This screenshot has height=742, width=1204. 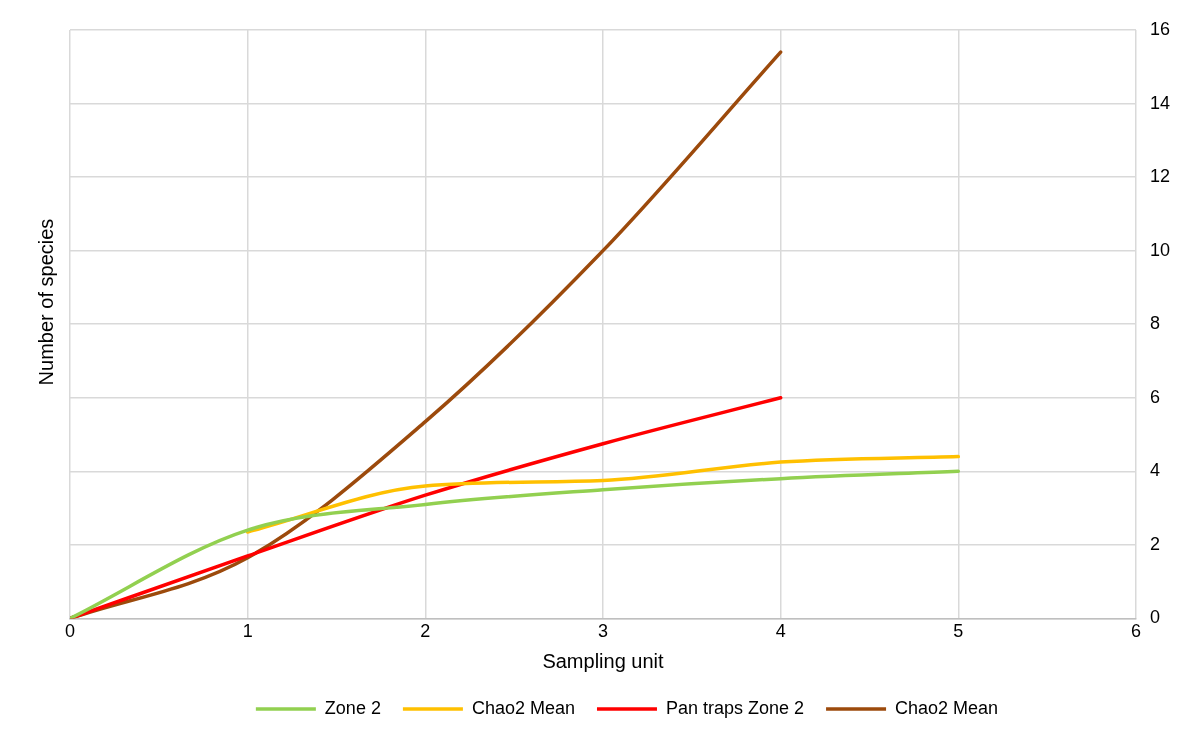 I want to click on y-axis-title: Number of species, so click(x=46, y=302).